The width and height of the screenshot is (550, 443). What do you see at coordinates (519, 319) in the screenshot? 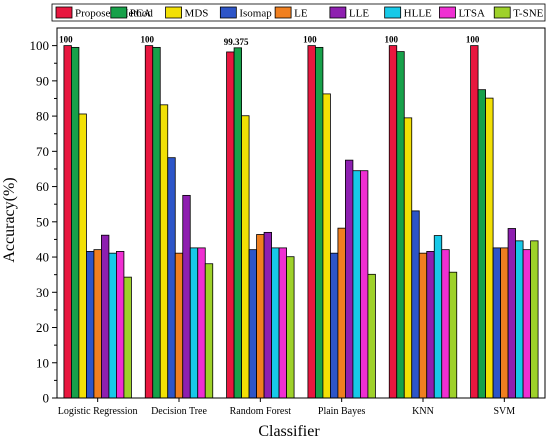
I see `bar-hlle-svm` at bounding box center [519, 319].